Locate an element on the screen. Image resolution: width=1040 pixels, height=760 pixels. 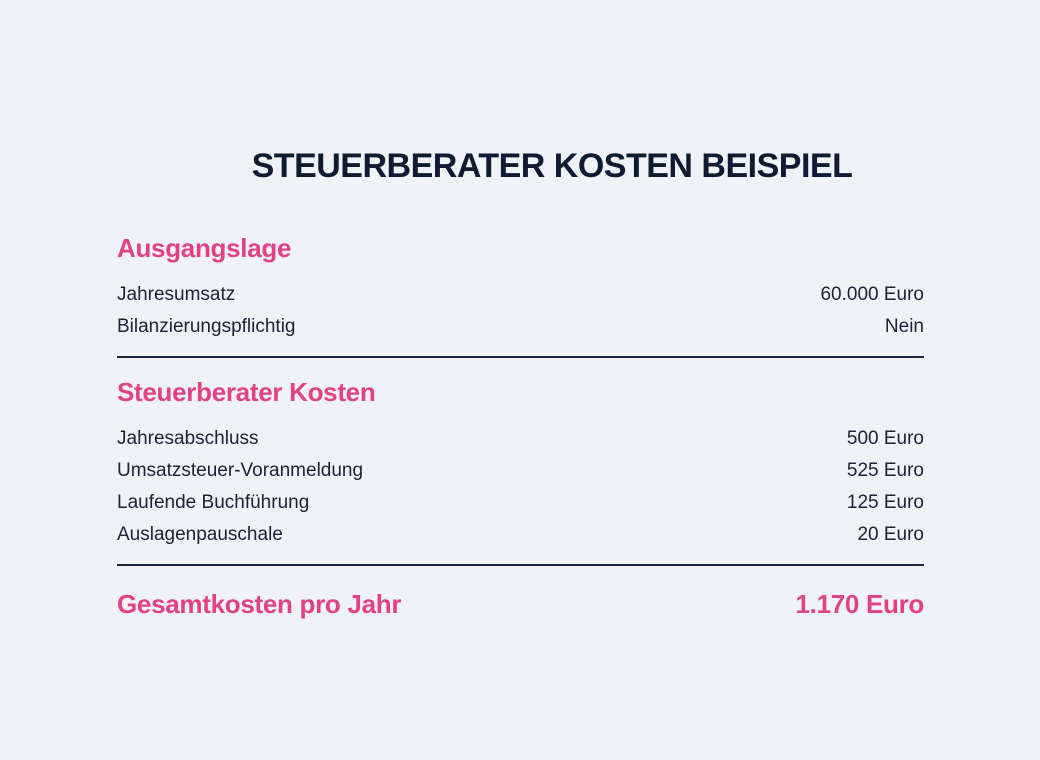
row-label: Bilanzierungspflichtig is located at coordinates (206, 326).